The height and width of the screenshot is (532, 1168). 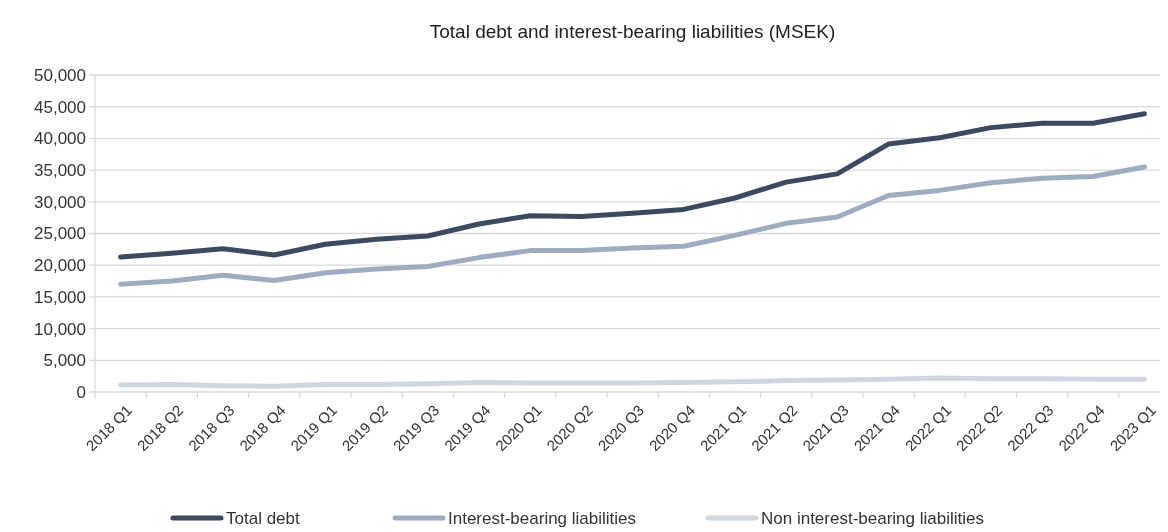 What do you see at coordinates (60, 297) in the screenshot?
I see `y-tick-label: 15,000` at bounding box center [60, 297].